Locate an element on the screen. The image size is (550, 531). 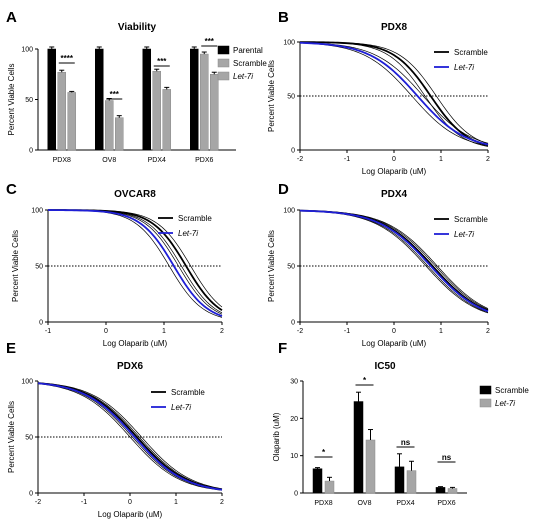
panel-label: E is located at coordinates (11, 348).